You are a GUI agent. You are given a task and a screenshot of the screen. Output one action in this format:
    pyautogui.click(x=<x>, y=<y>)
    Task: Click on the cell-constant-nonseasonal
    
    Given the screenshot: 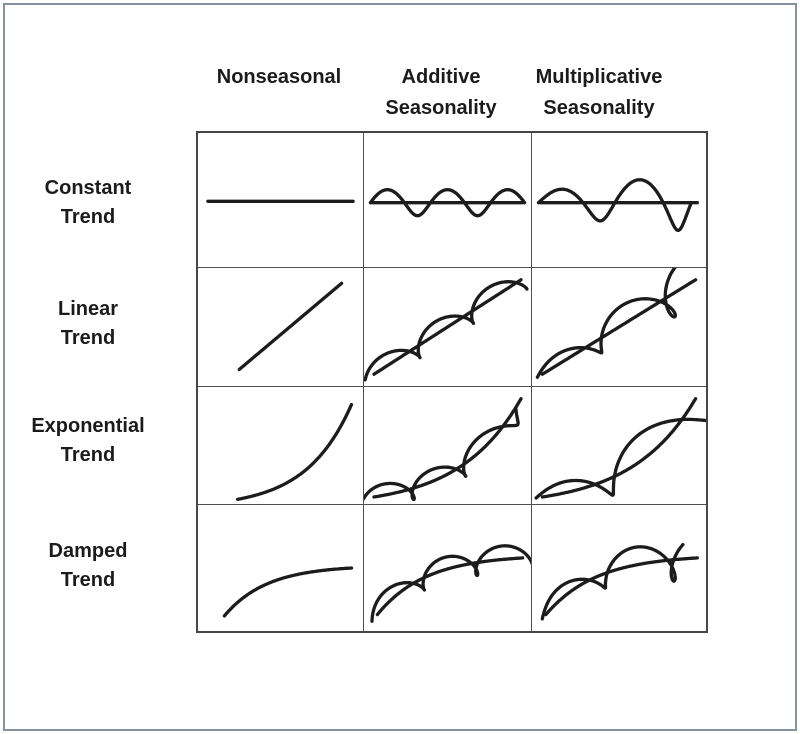 What is the action you would take?
    pyautogui.click(x=281, y=200)
    